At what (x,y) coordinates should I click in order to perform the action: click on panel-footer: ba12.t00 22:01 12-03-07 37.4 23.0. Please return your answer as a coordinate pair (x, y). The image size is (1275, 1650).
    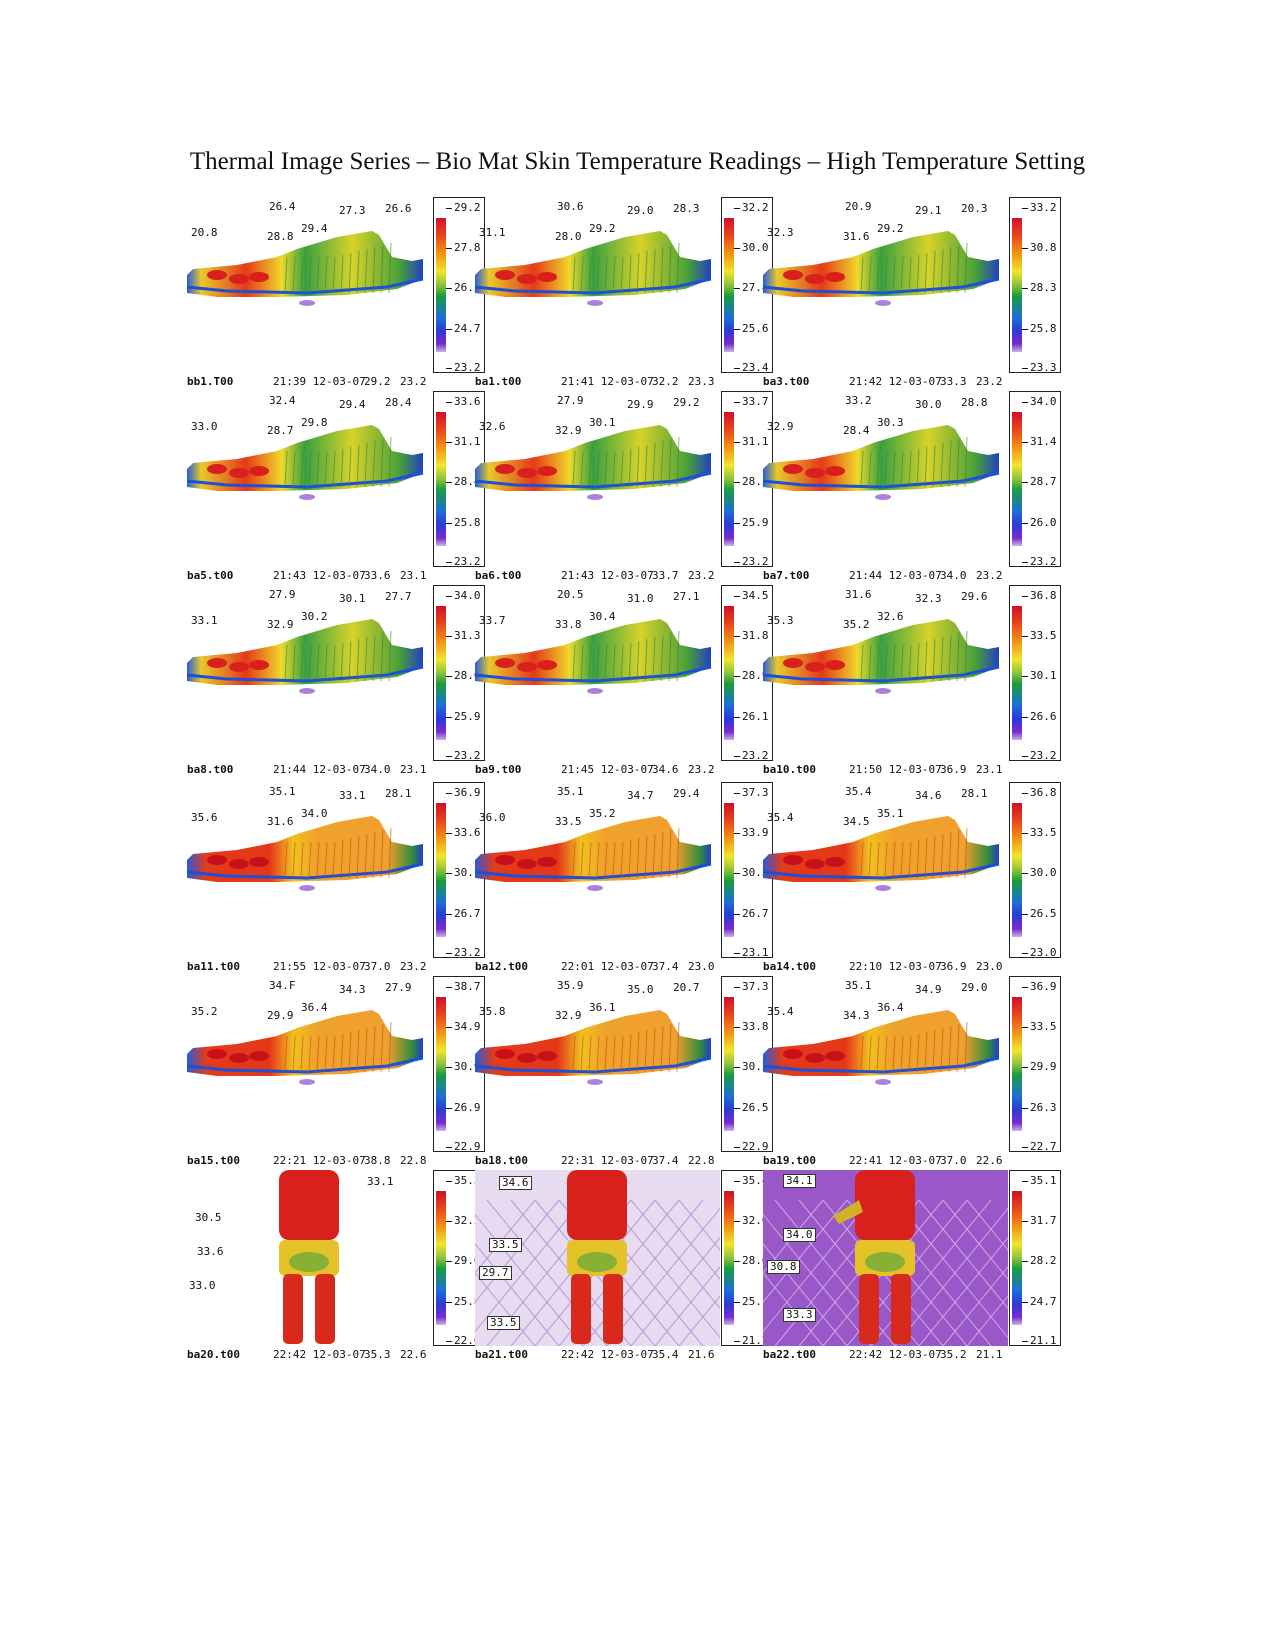
    Looking at the image, I should click on (625, 967).